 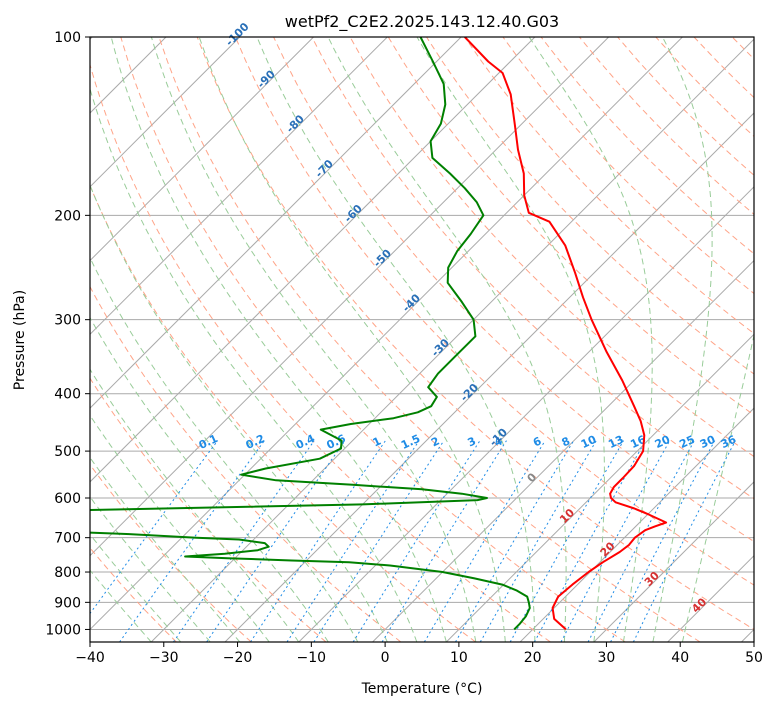 I want to click on y-tick-label: 700, so click(x=67, y=539).